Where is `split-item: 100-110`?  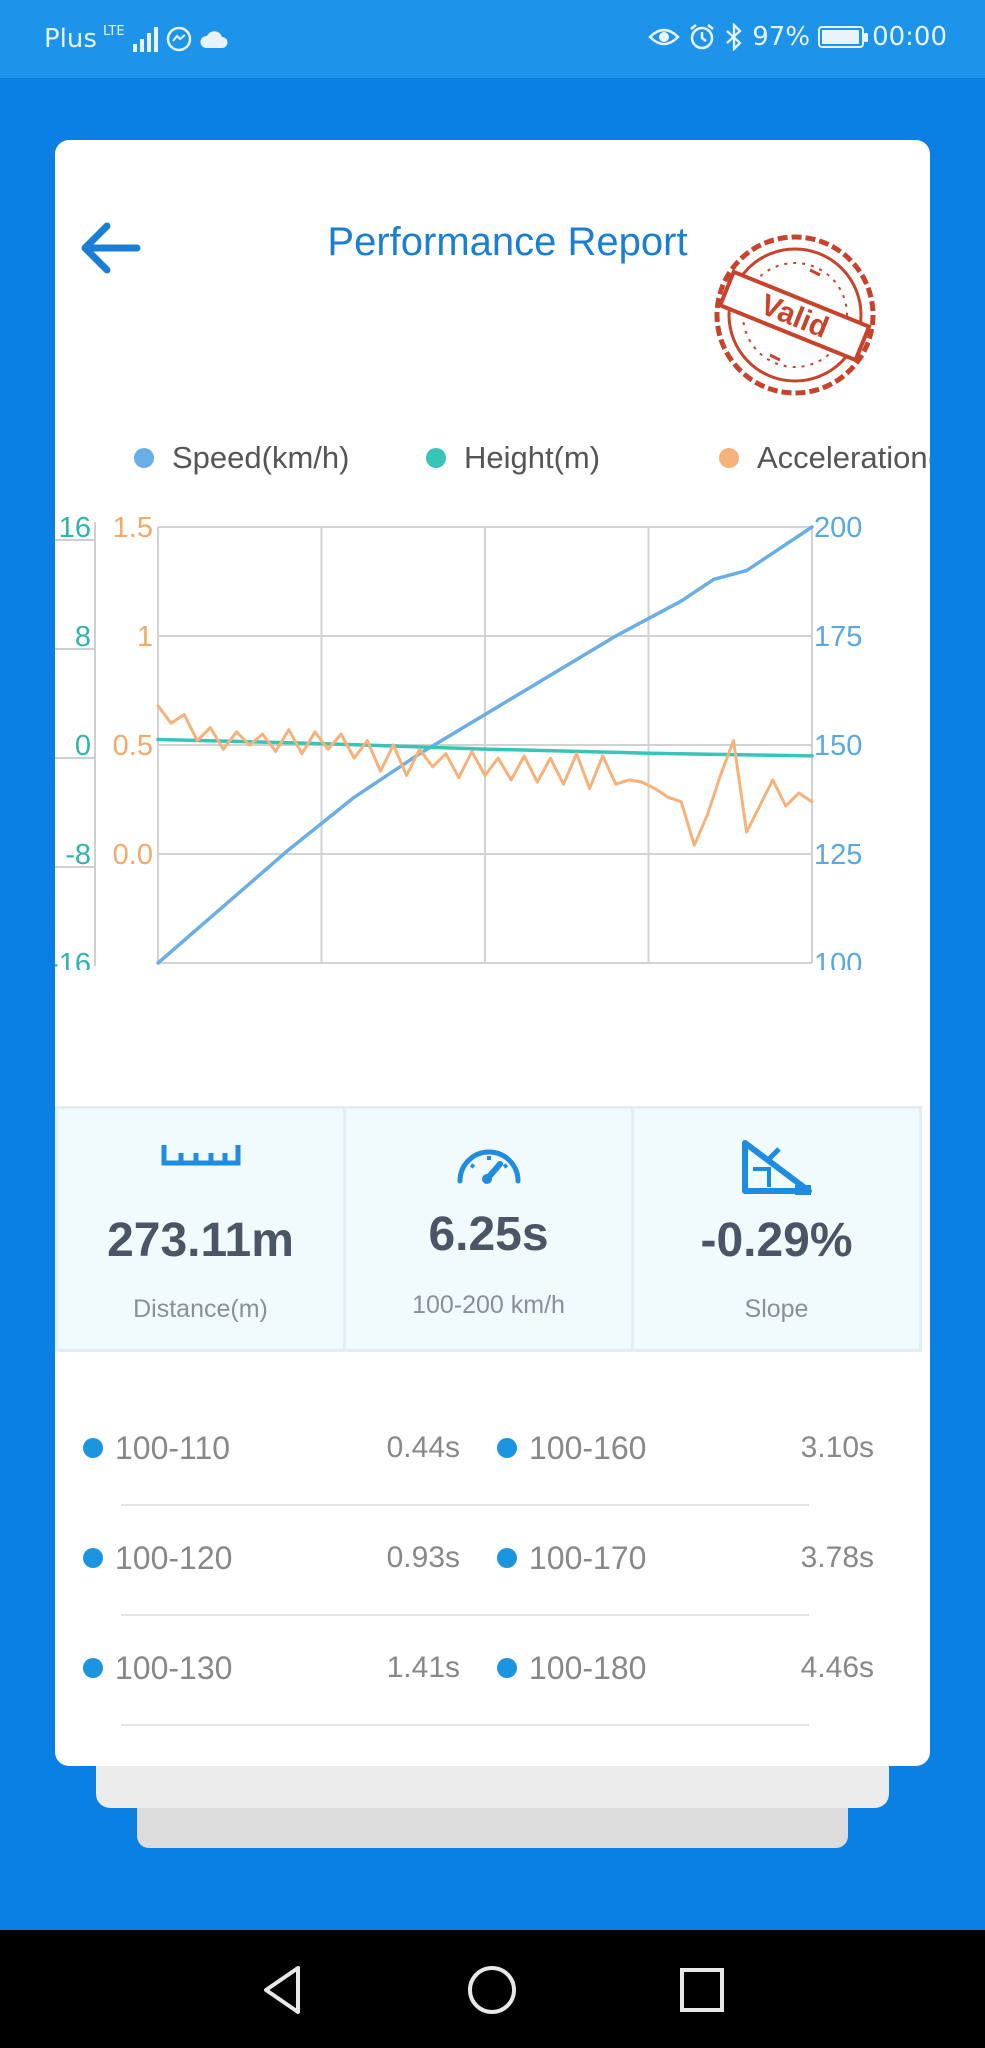
split-item: 100-110 is located at coordinates (156, 1448).